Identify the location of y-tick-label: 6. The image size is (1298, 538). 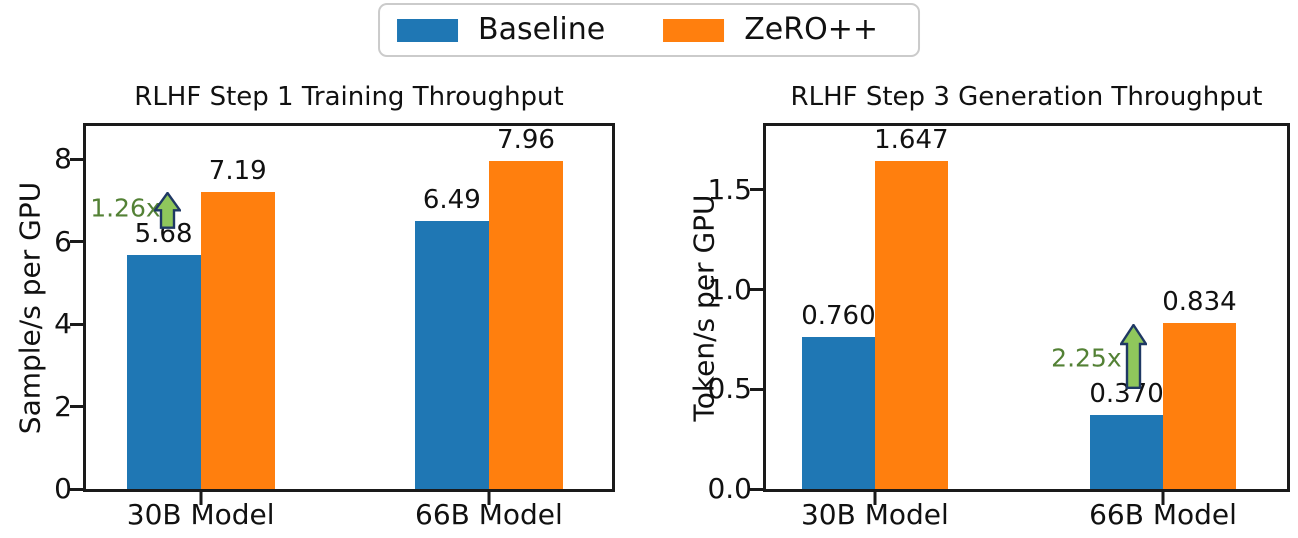
(63, 241).